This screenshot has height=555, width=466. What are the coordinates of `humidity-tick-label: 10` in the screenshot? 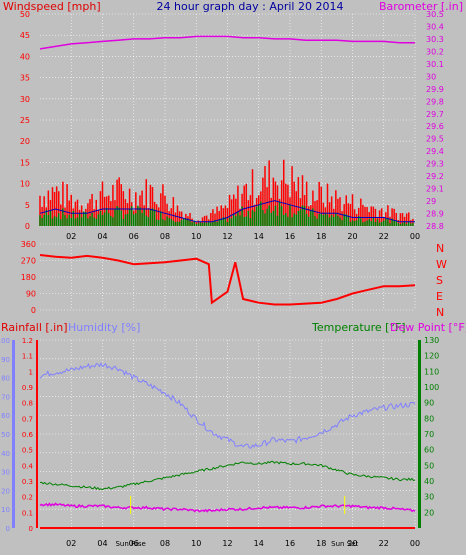 It's located at (5, 510).